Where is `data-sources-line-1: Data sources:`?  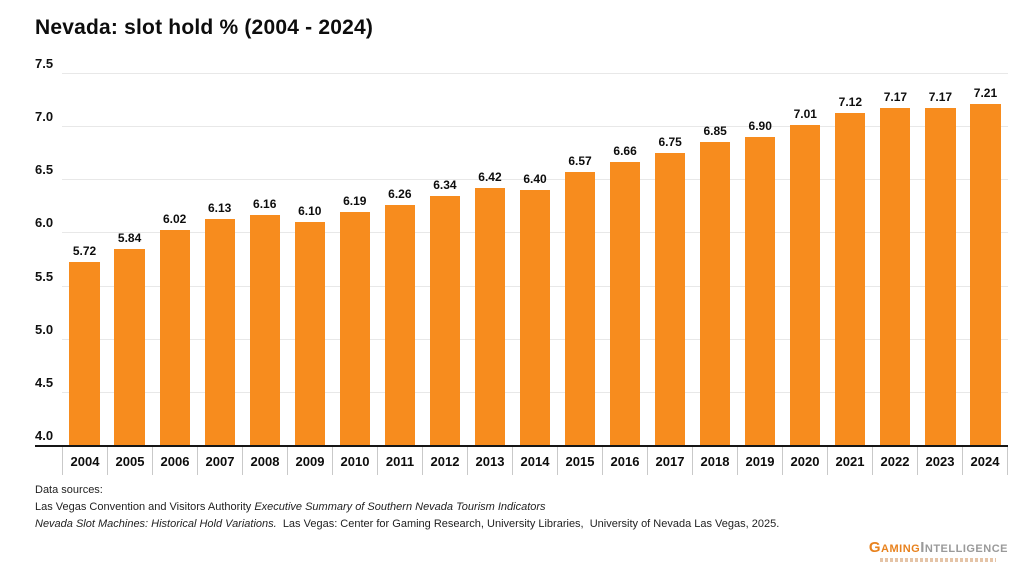
data-sources-line-1: Data sources: is located at coordinates (407, 490).